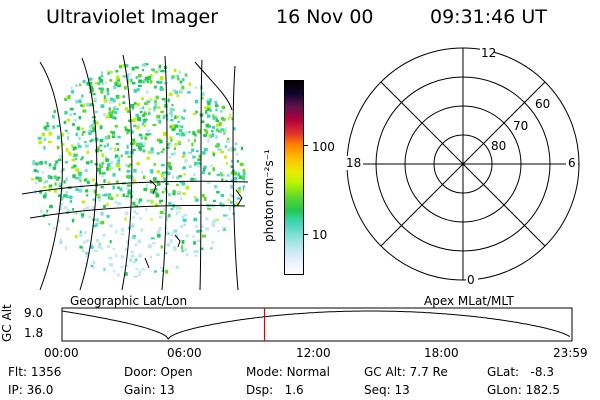 The image size is (600, 400). Describe the element at coordinates (294, 177) in the screenshot. I see `colorbar` at that location.